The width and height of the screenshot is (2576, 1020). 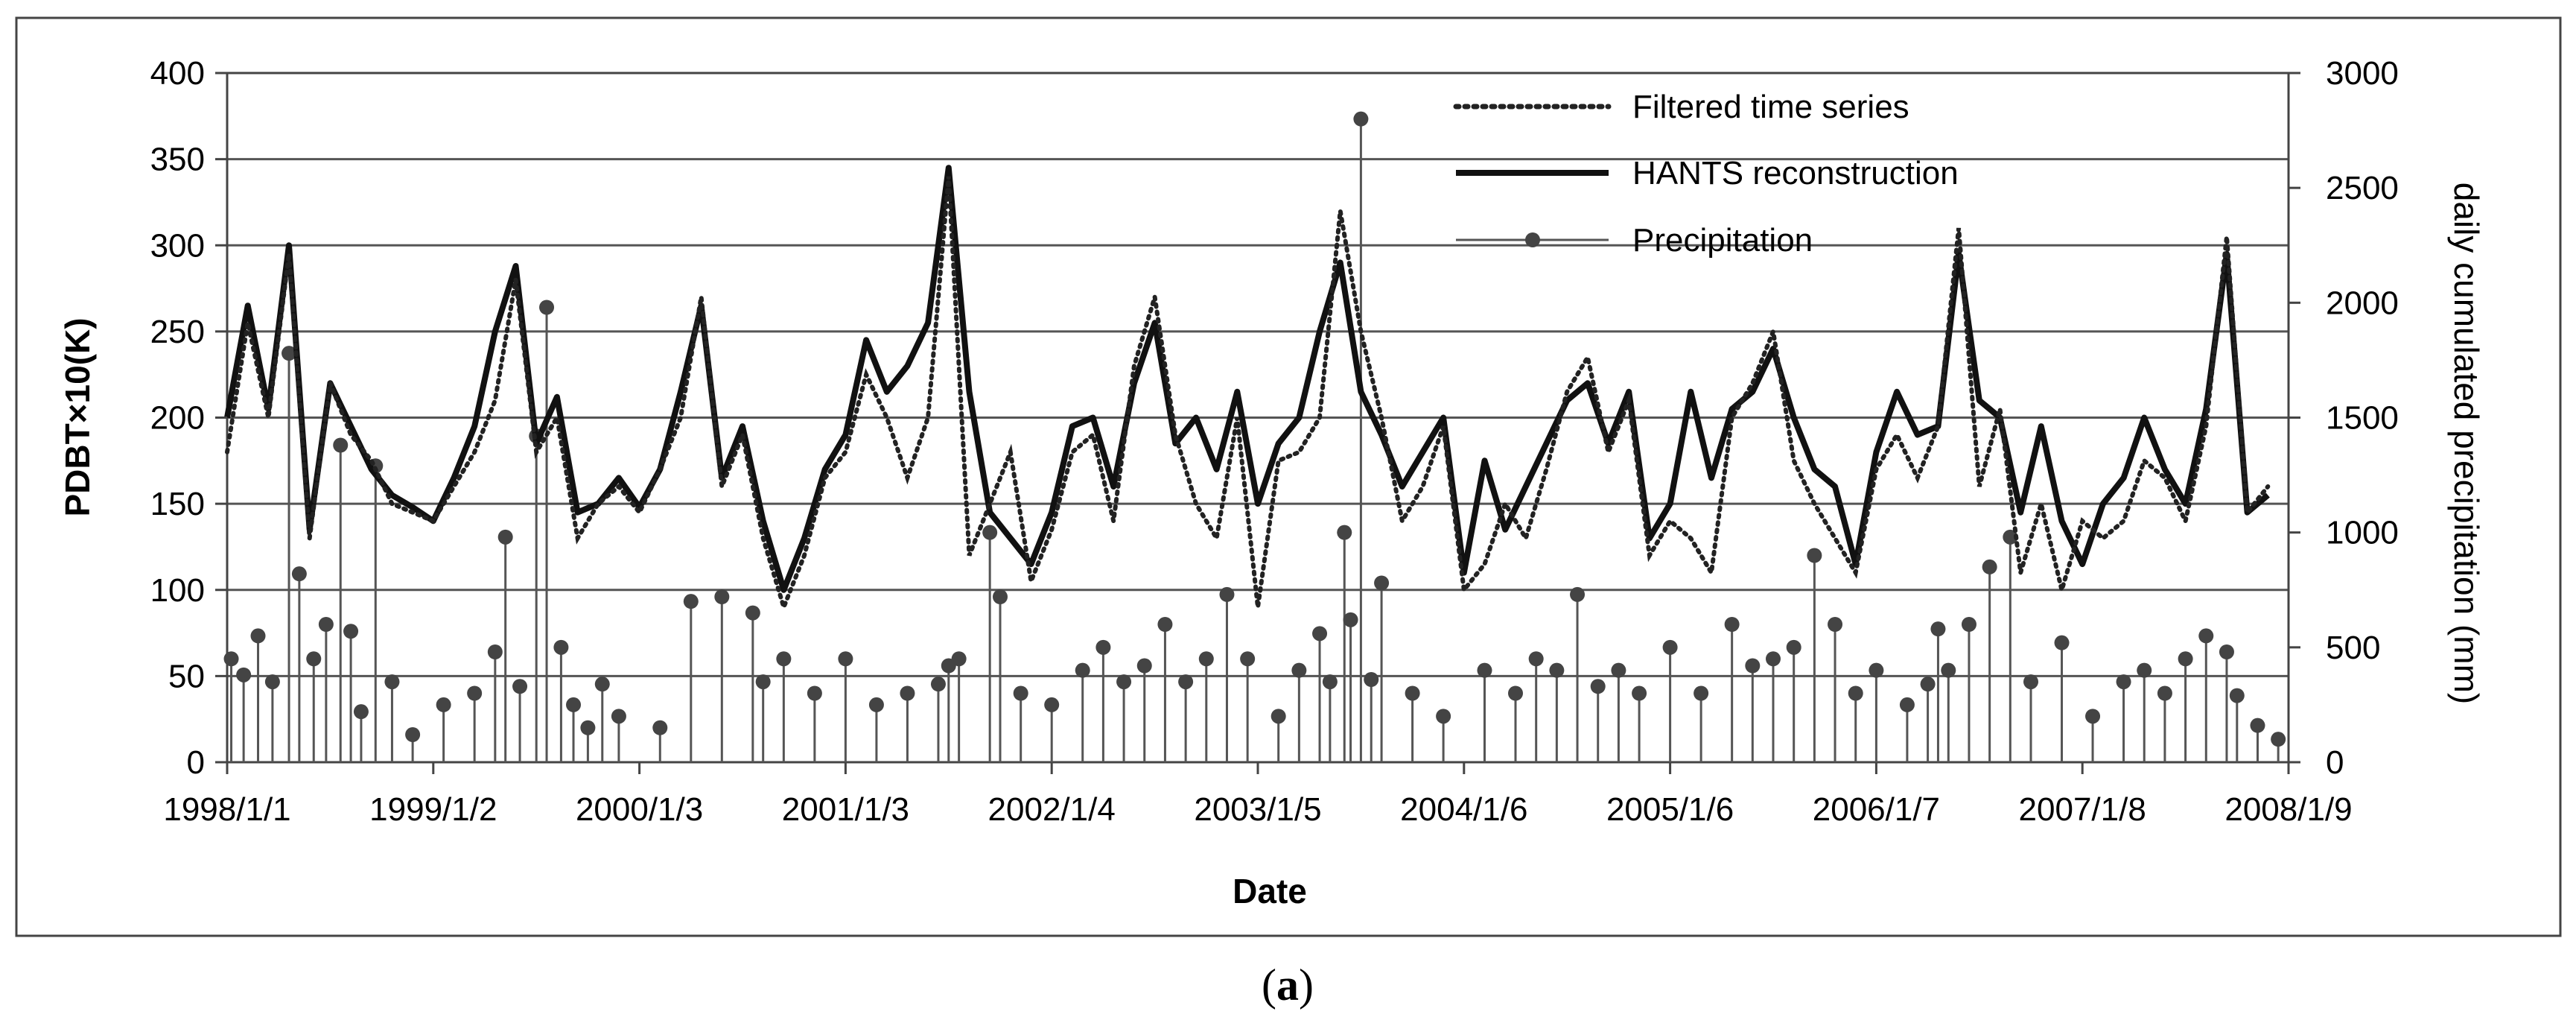 I want to click on x-tick-label: 2002/1/4, so click(x=1052, y=809).